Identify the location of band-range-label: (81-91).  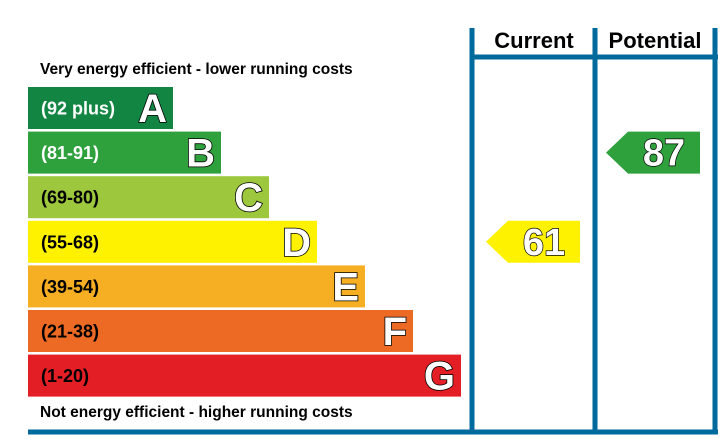
(70, 153).